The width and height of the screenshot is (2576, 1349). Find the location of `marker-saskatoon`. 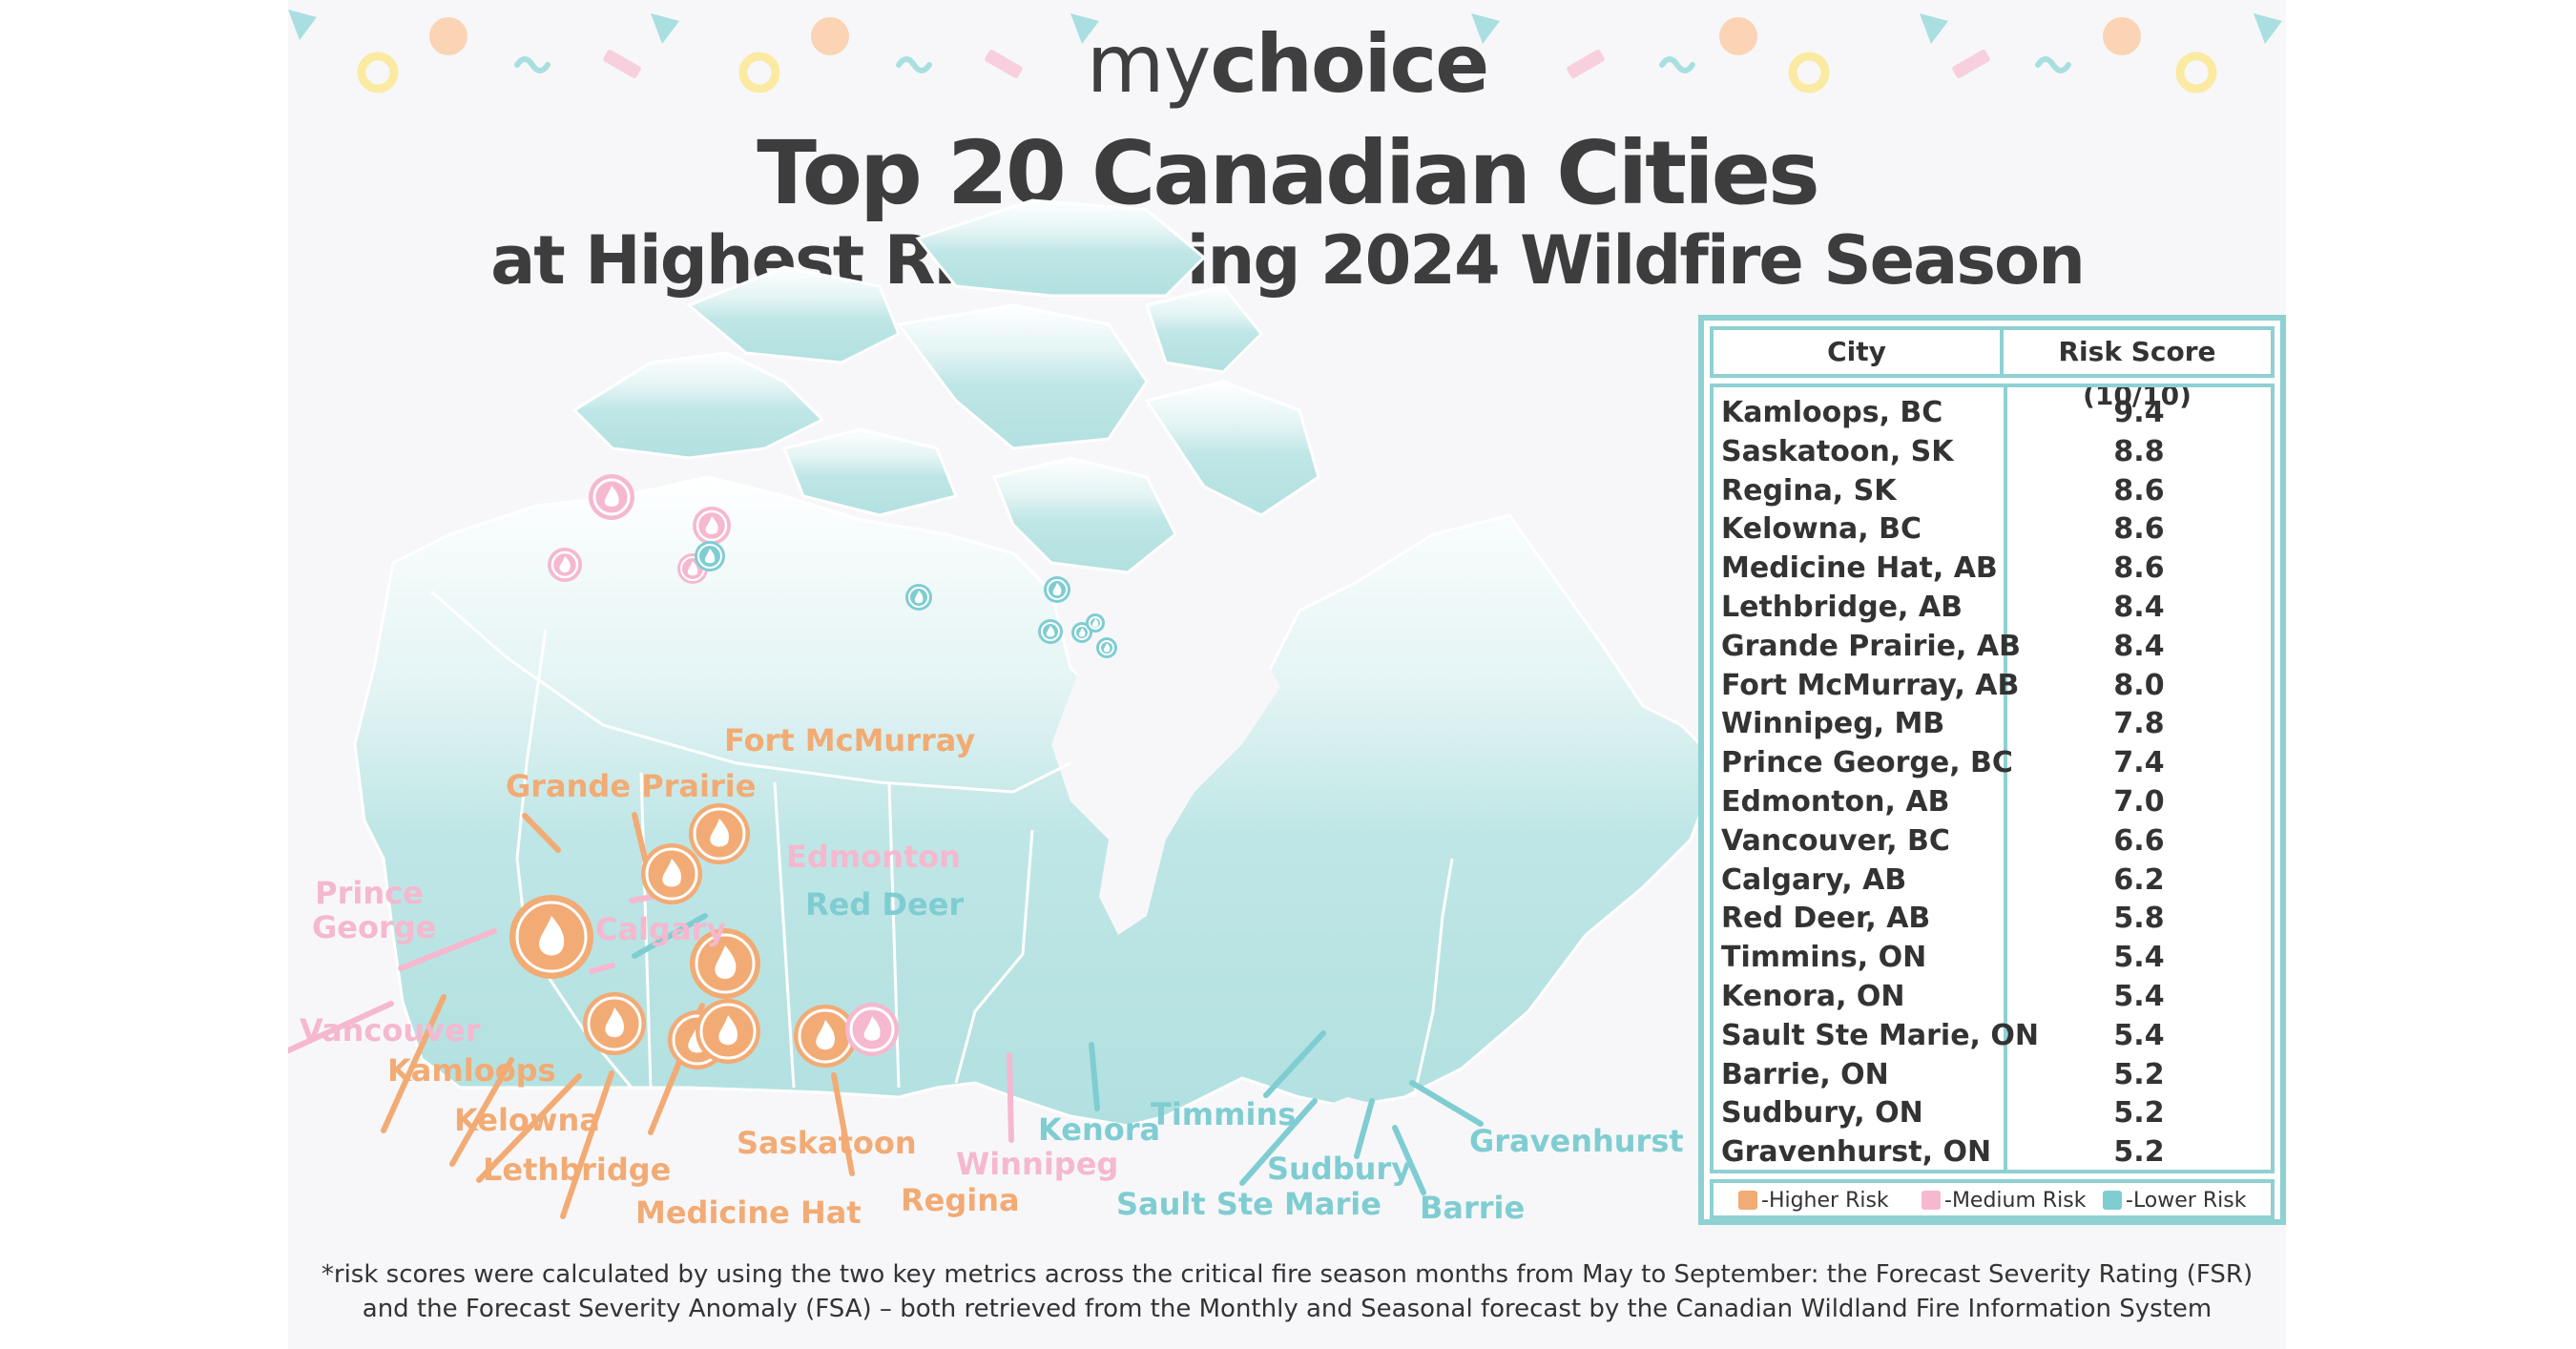

marker-saskatoon is located at coordinates (725, 963).